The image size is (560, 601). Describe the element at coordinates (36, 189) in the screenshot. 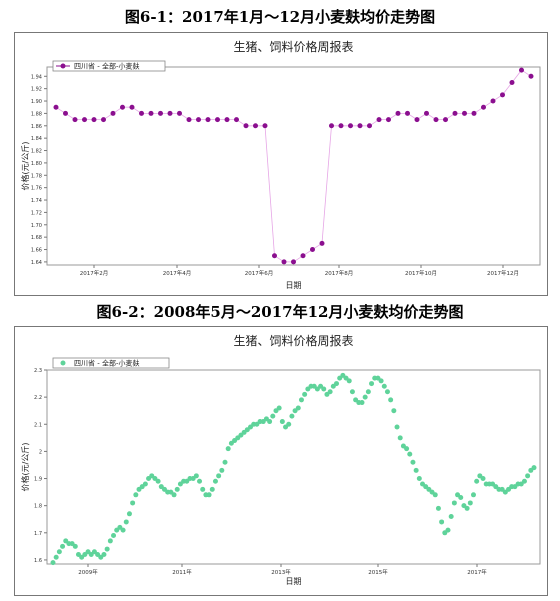

I see `y-tick-label: 1.76` at that location.